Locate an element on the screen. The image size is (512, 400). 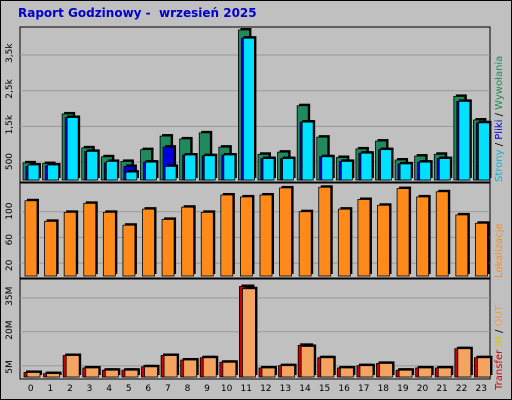
x-tick-label: 8 is located at coordinates (188, 389).